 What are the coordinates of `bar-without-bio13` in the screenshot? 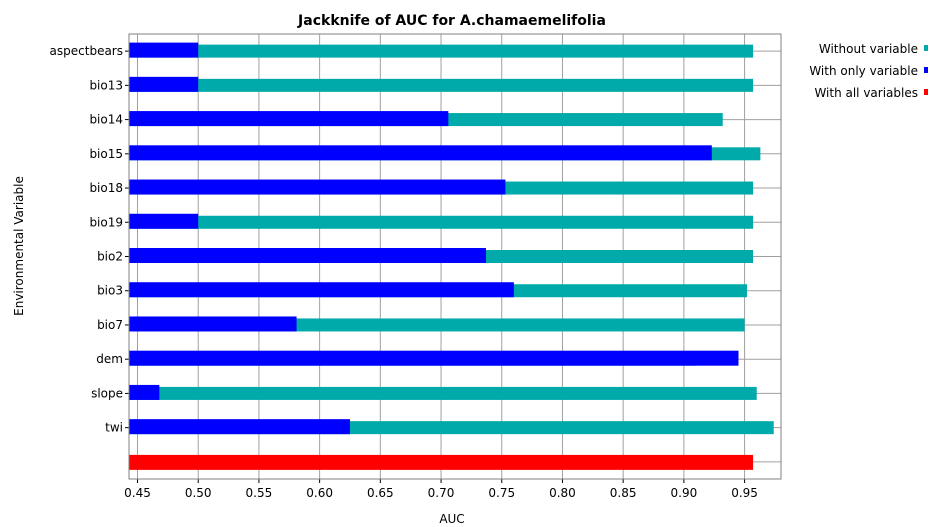 It's located at (441, 85).